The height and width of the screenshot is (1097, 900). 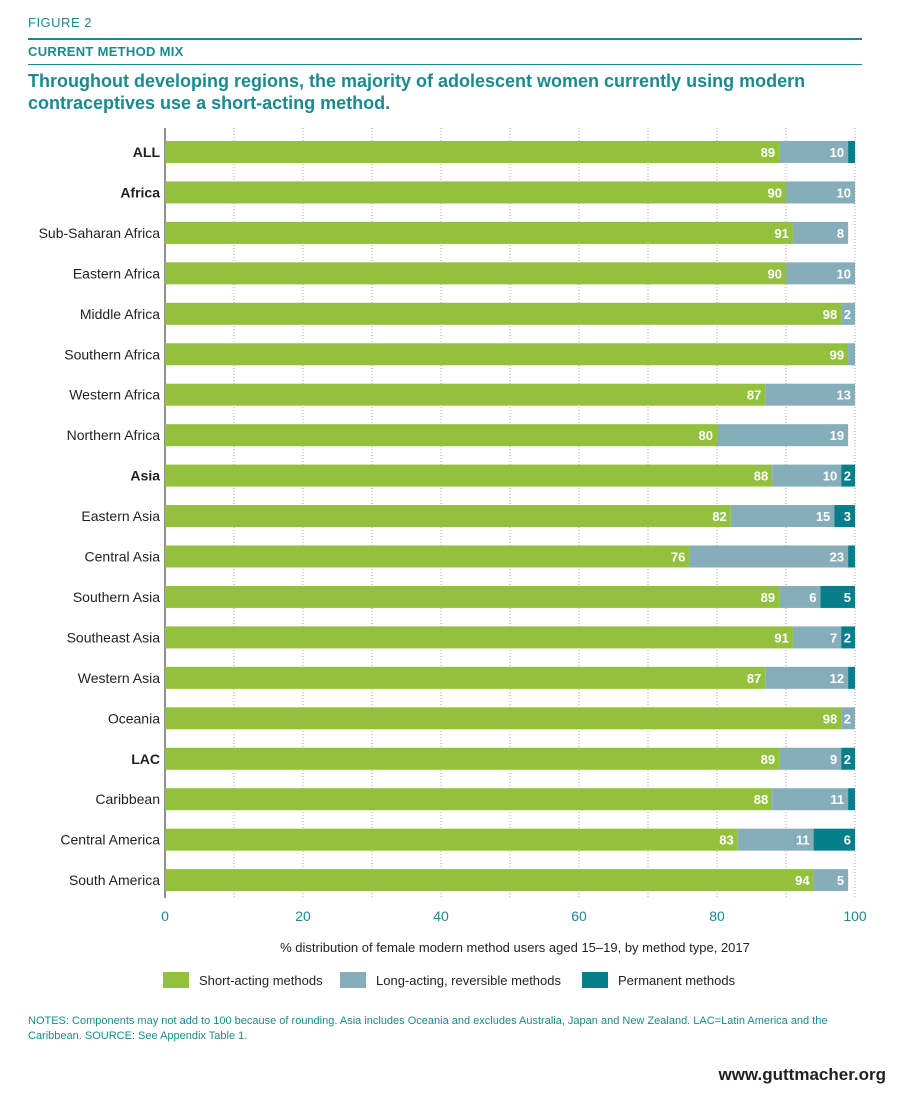 What do you see at coordinates (165, 916) in the screenshot?
I see `x-tick-label: 0` at bounding box center [165, 916].